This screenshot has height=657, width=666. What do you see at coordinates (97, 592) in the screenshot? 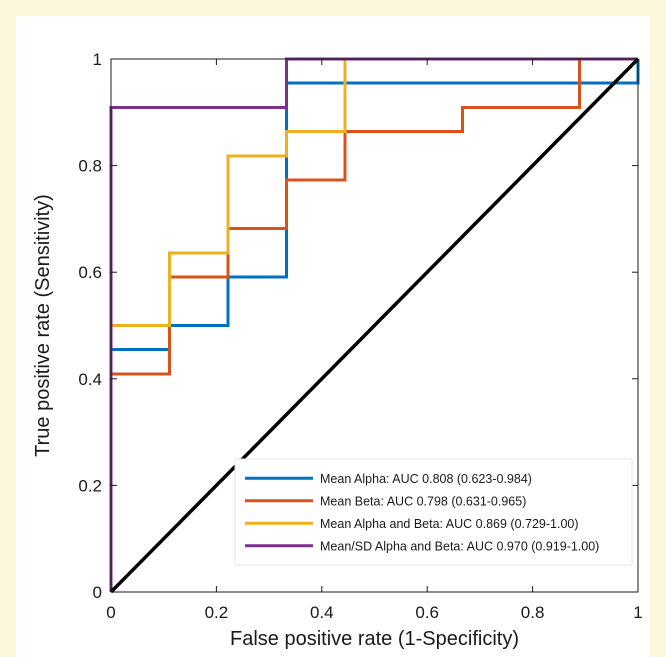
I see `y-tick-label: 0` at bounding box center [97, 592].